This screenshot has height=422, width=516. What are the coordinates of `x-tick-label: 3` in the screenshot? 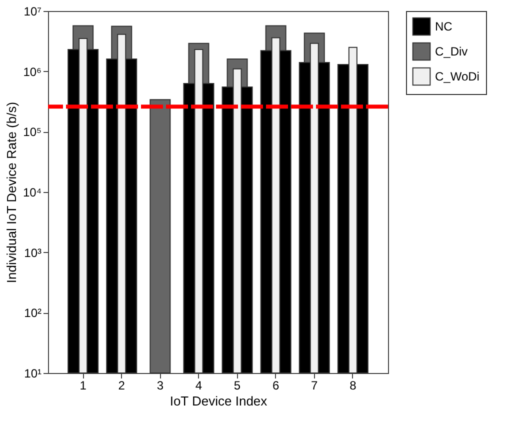 It's located at (160, 385).